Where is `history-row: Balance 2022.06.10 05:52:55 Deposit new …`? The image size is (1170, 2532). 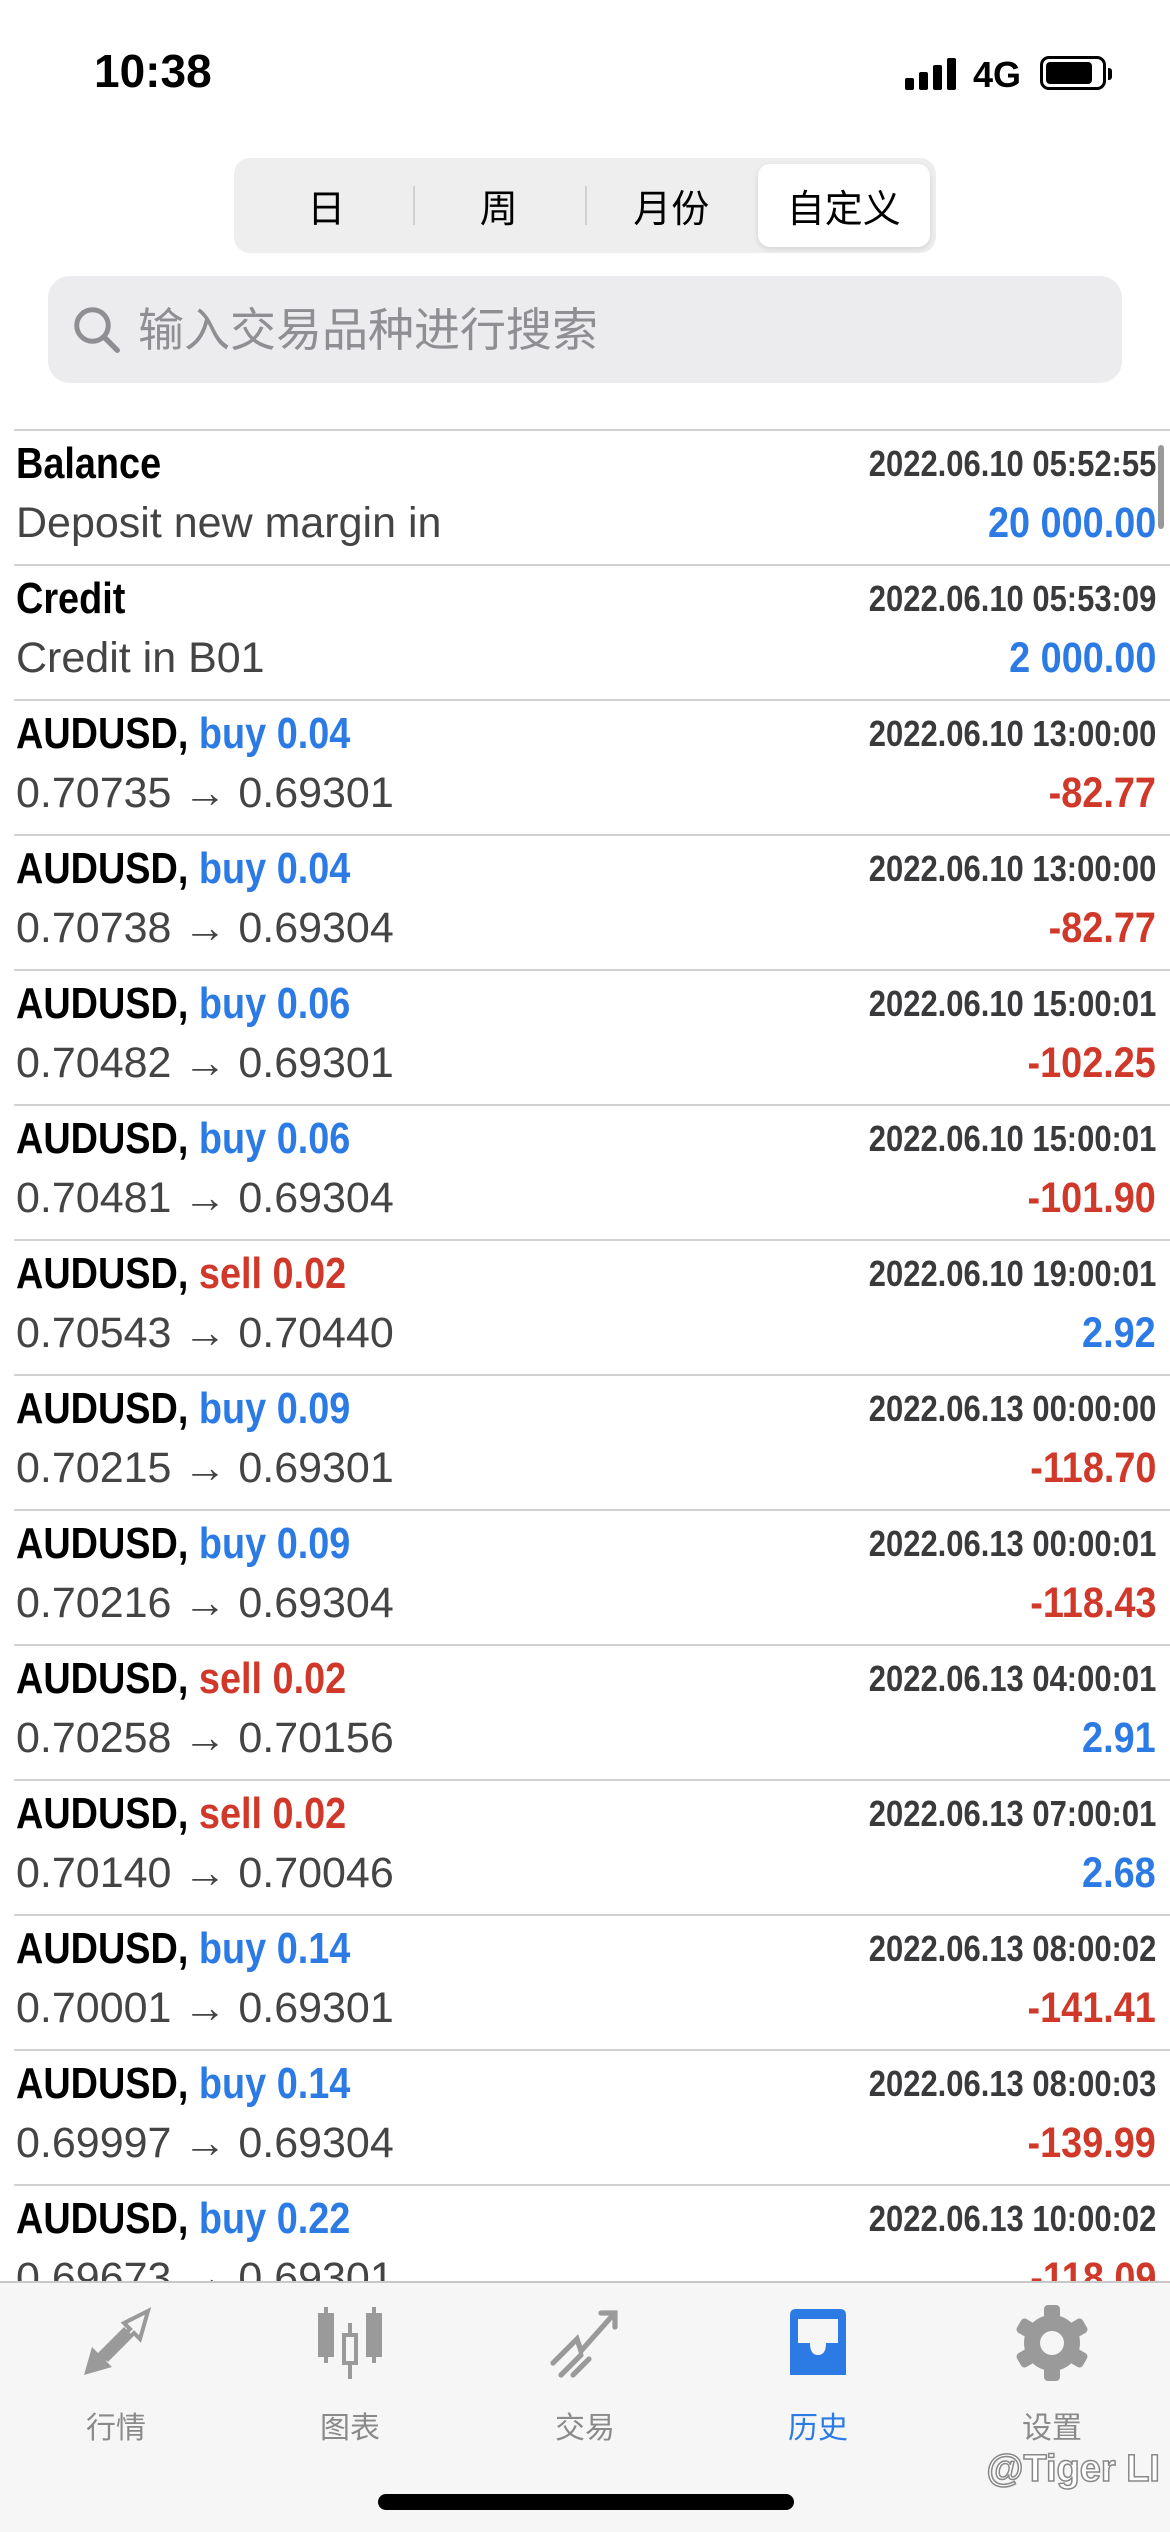
history-row: Balance 2022.06.10 05:52:55 Deposit new … is located at coordinates (592, 496).